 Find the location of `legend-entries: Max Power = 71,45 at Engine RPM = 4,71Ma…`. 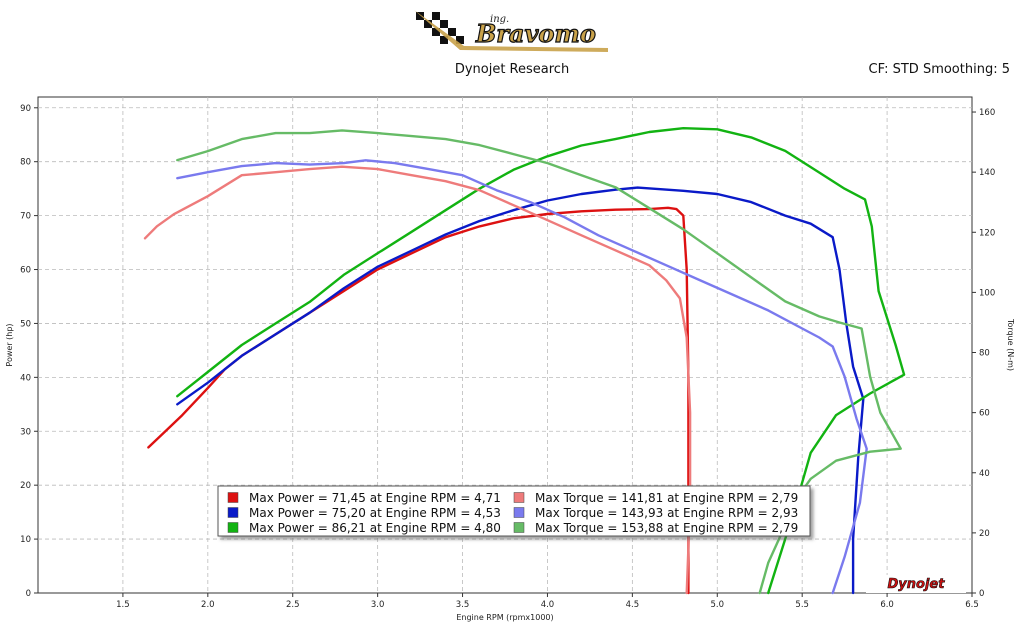

legend-entries: Max Power = 71,45 at Engine RPM = 4,71Ma… is located at coordinates (512, 513).